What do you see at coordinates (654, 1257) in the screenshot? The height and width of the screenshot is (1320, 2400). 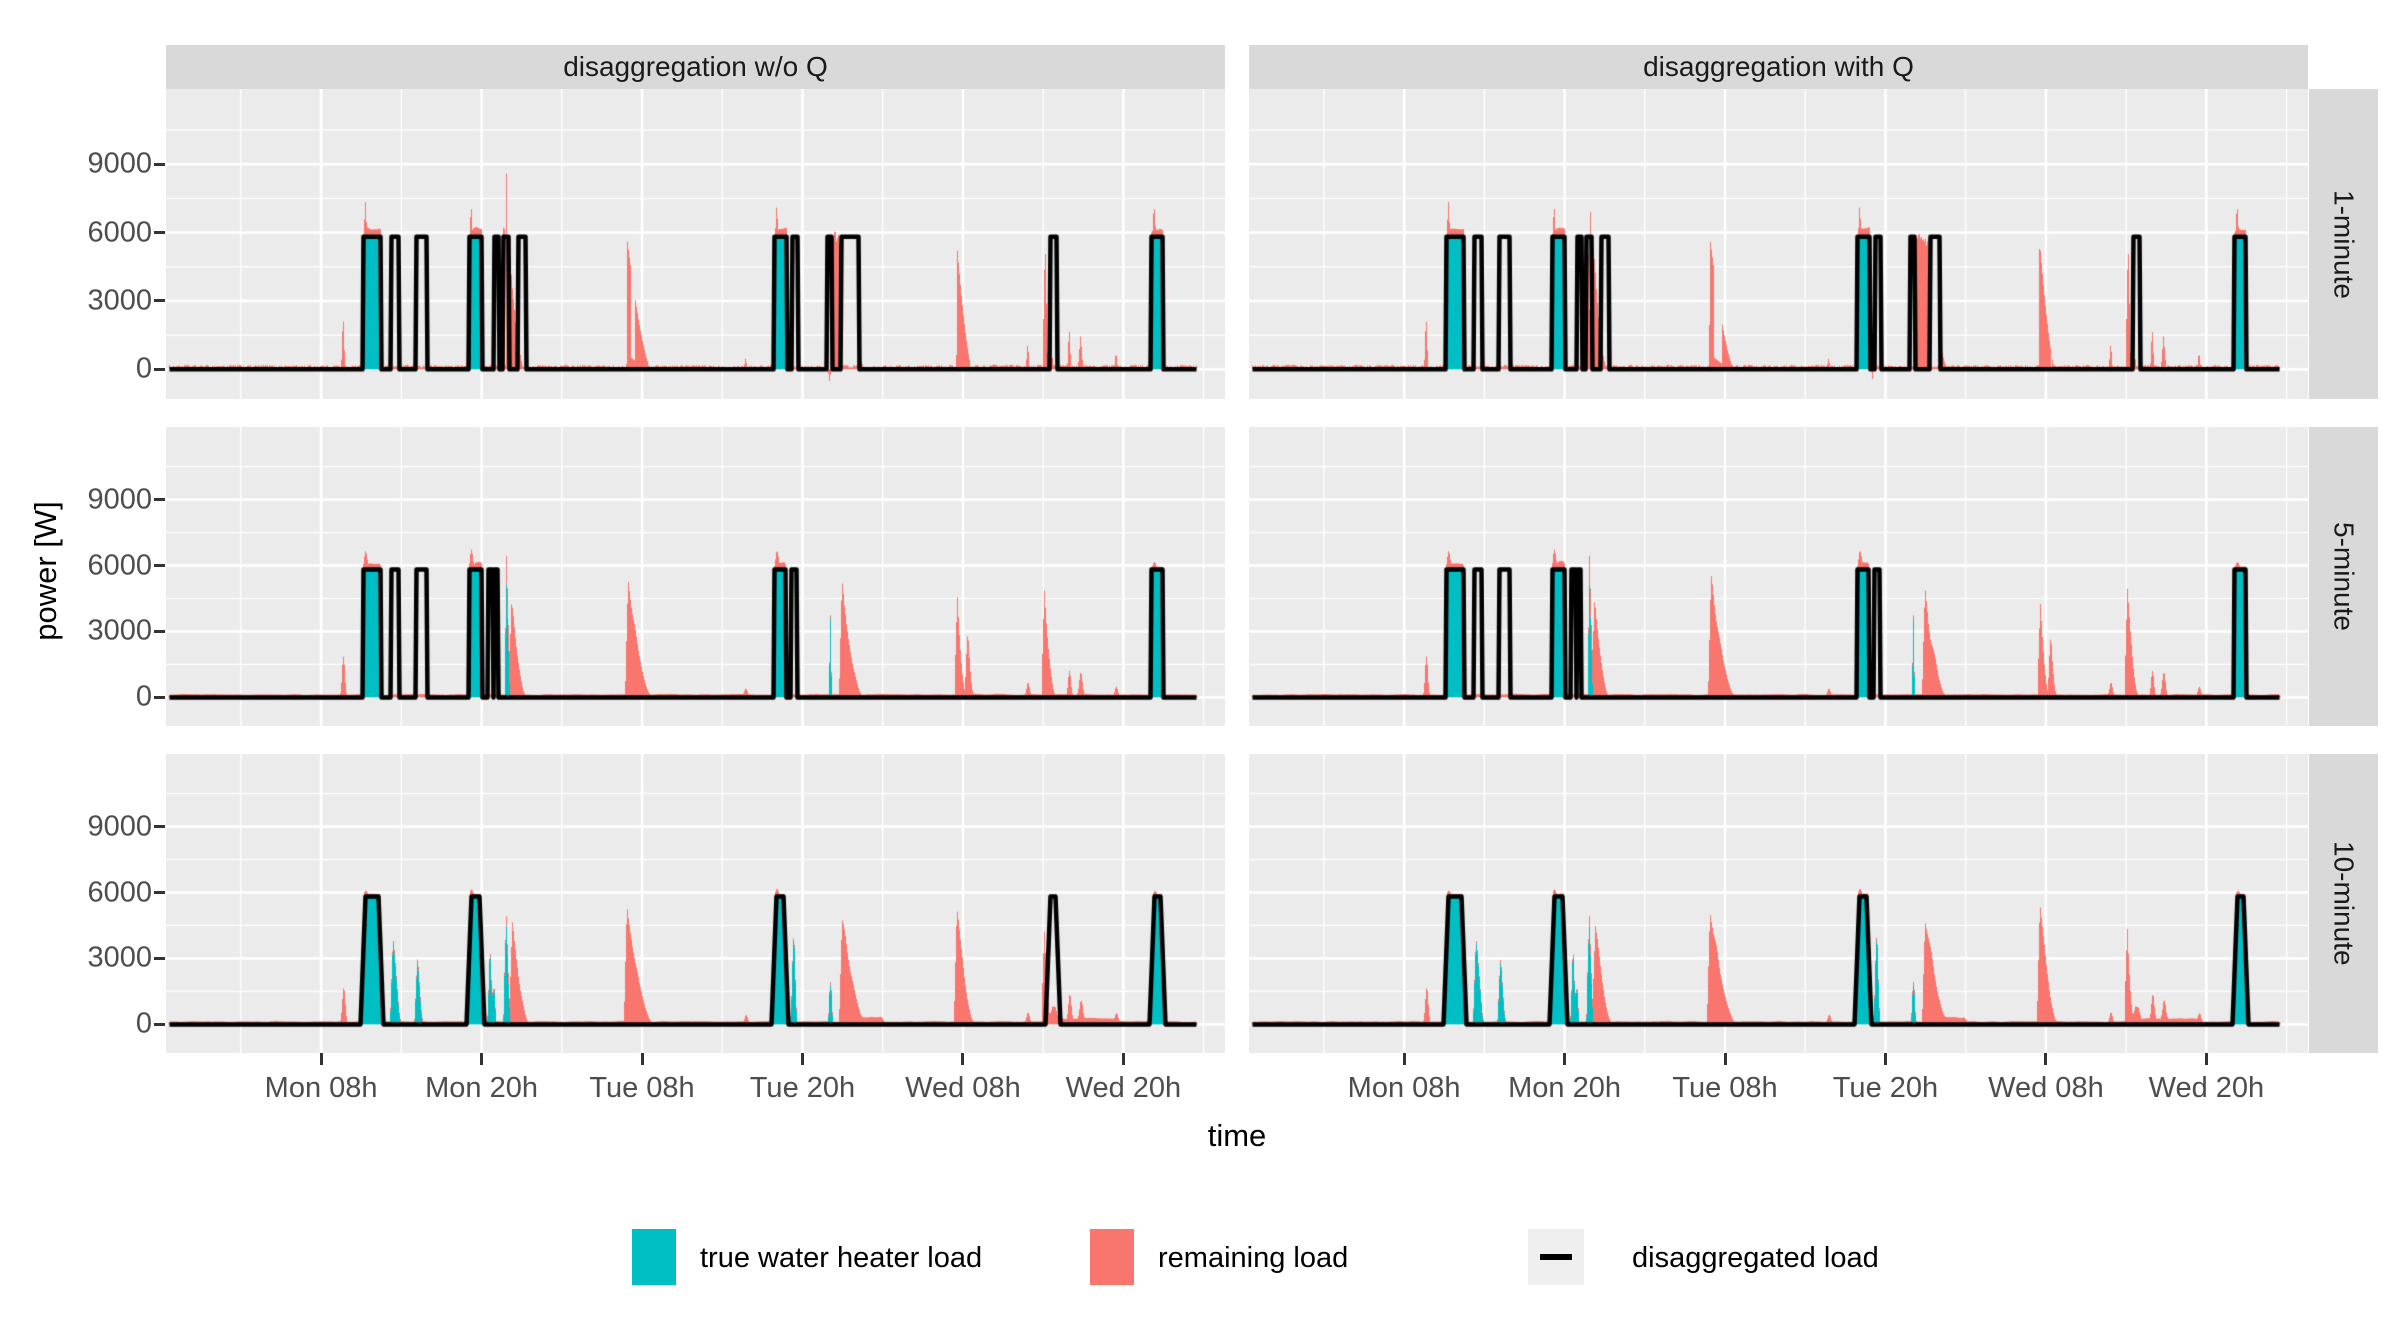 I see `legend-key-true-water-heater-load` at bounding box center [654, 1257].